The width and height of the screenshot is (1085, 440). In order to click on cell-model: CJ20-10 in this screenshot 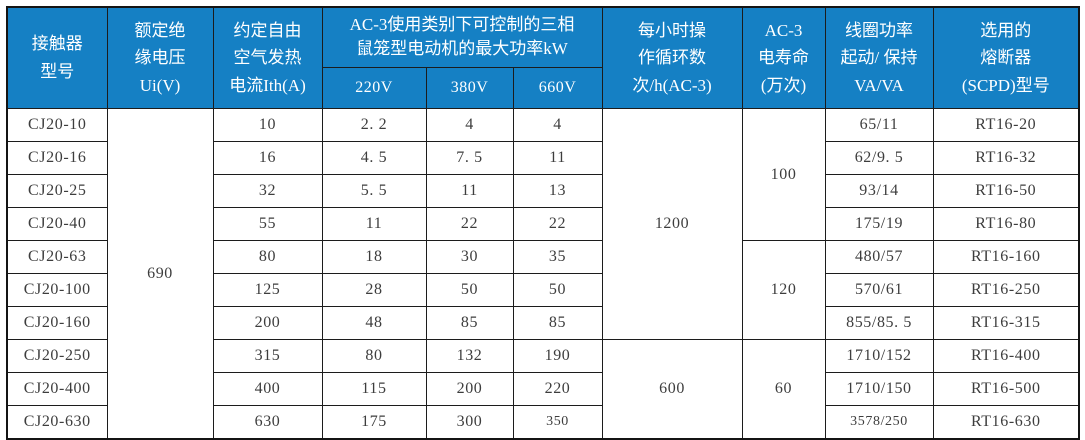, I will do `click(57, 125)`.